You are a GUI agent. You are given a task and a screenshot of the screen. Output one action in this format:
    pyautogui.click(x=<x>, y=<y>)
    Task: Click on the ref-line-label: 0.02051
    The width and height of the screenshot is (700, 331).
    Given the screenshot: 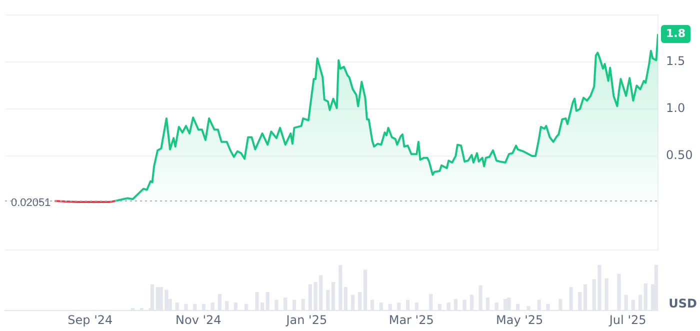 What is the action you would take?
    pyautogui.click(x=31, y=202)
    